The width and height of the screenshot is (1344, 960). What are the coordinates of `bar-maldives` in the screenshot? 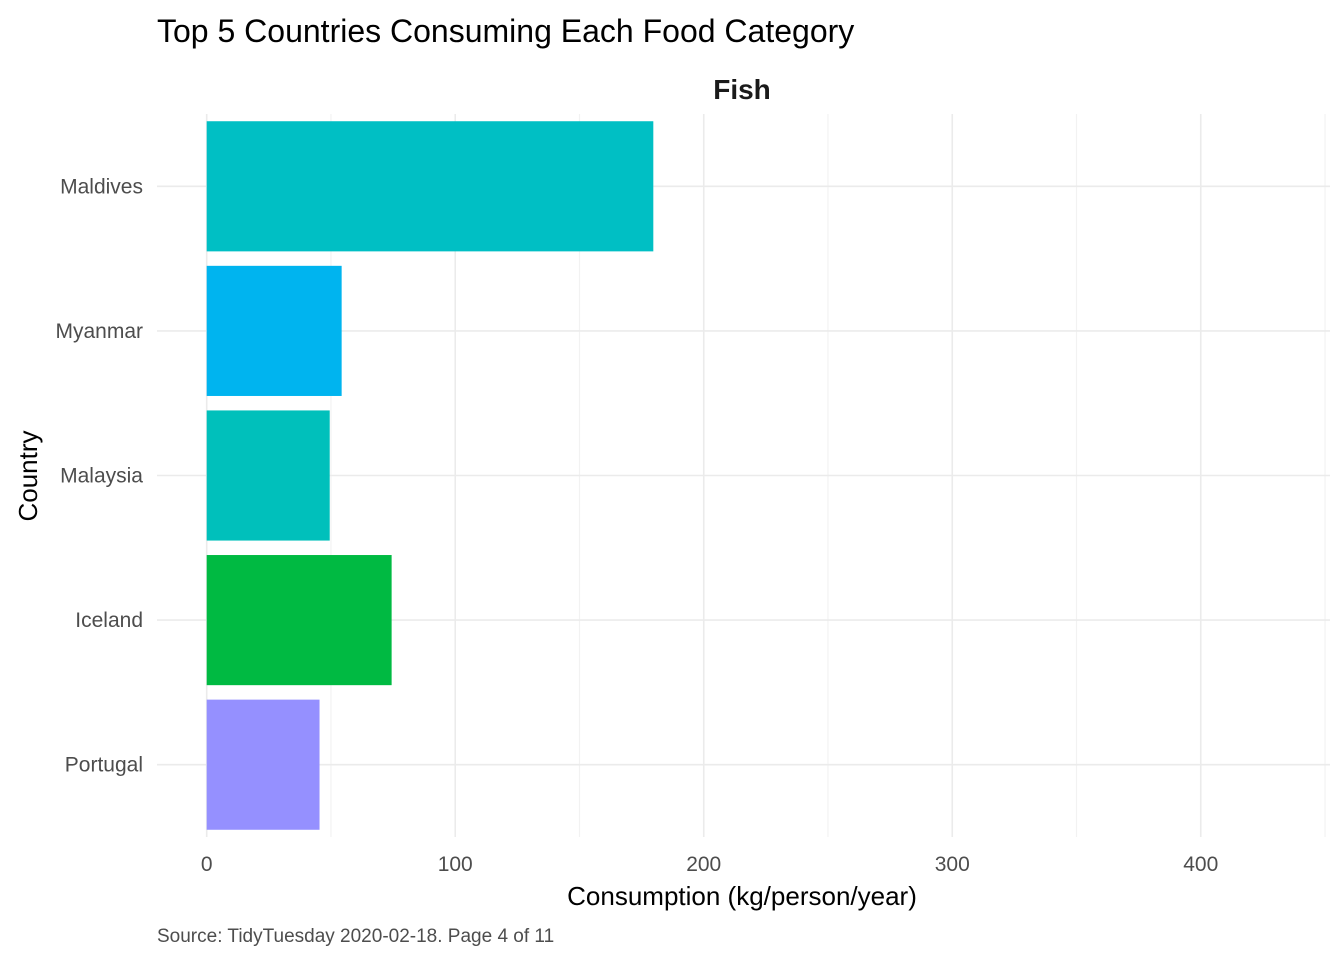 It's located at (430, 186).